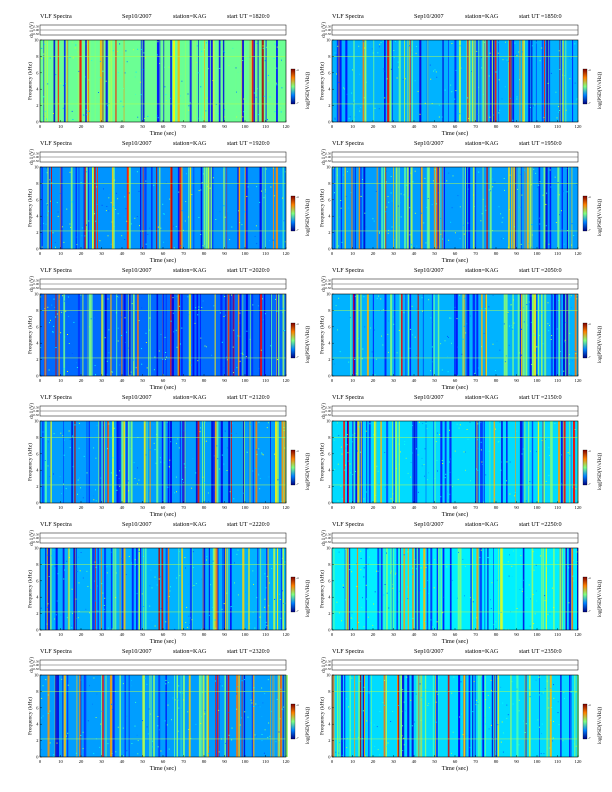  What do you see at coordinates (455, 768) in the screenshot?
I see `x-axis-label: Time (sec)` at bounding box center [455, 768].